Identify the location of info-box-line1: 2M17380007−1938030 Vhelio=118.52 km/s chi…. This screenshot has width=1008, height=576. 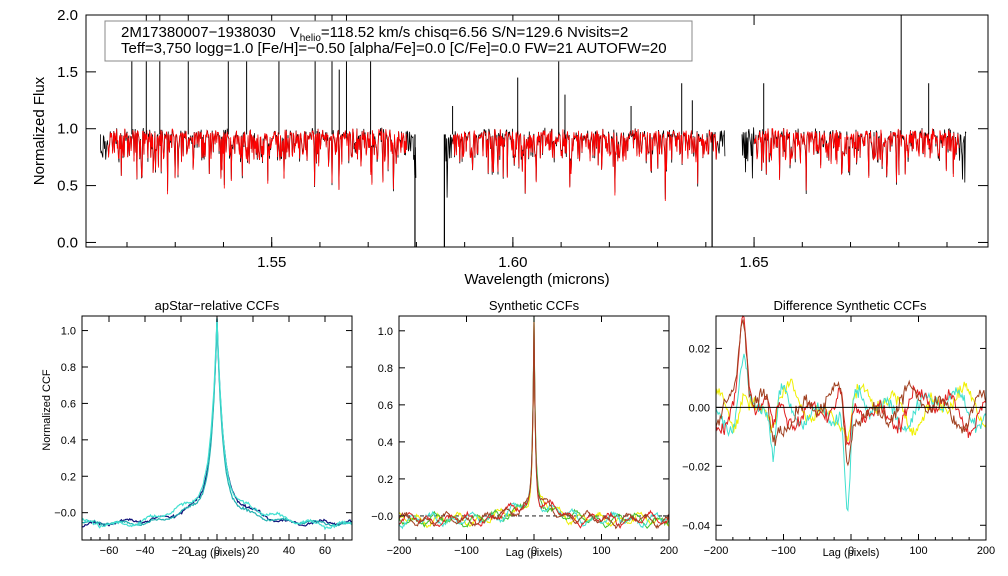
(374, 34).